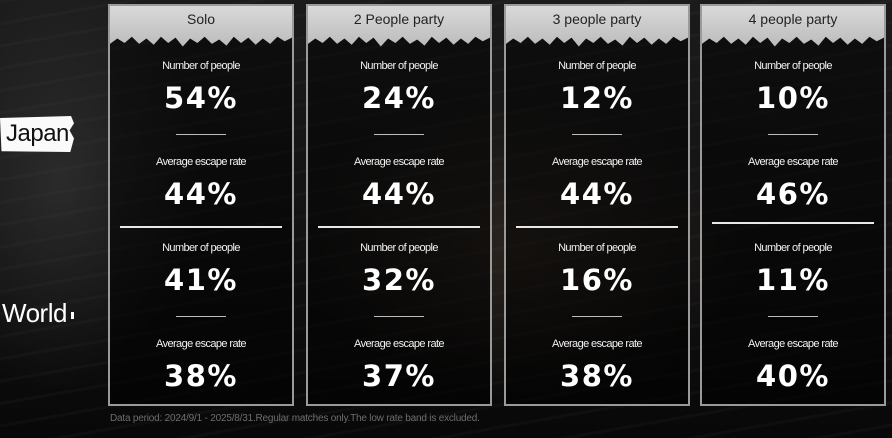  I want to click on column-header: 4 people party, so click(793, 26).